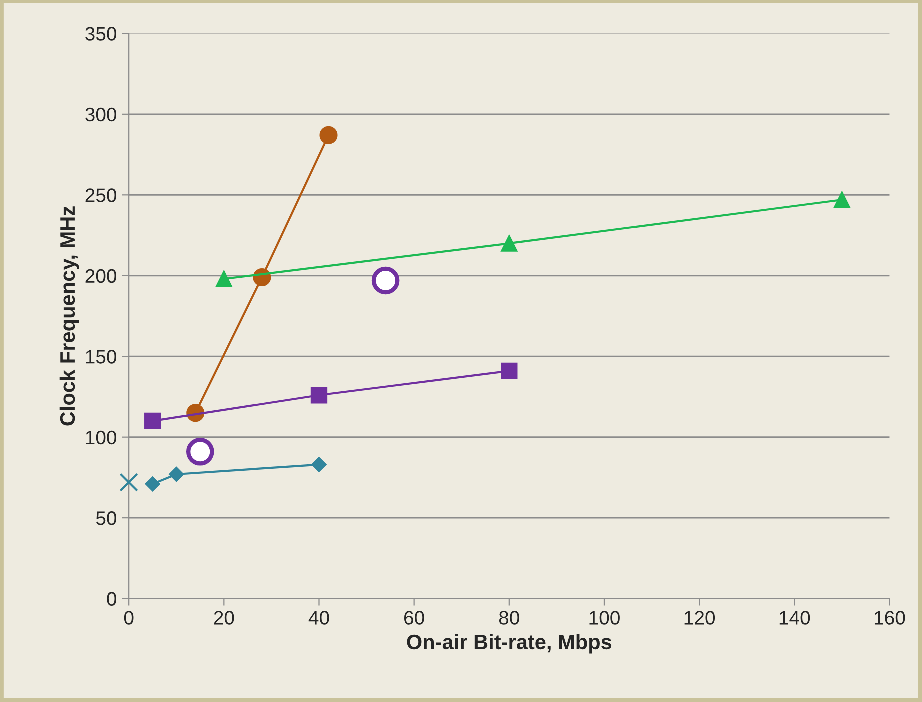 This screenshot has height=702, width=922. Describe the element at coordinates (101, 195) in the screenshot. I see `y-tick-label: 250` at that location.